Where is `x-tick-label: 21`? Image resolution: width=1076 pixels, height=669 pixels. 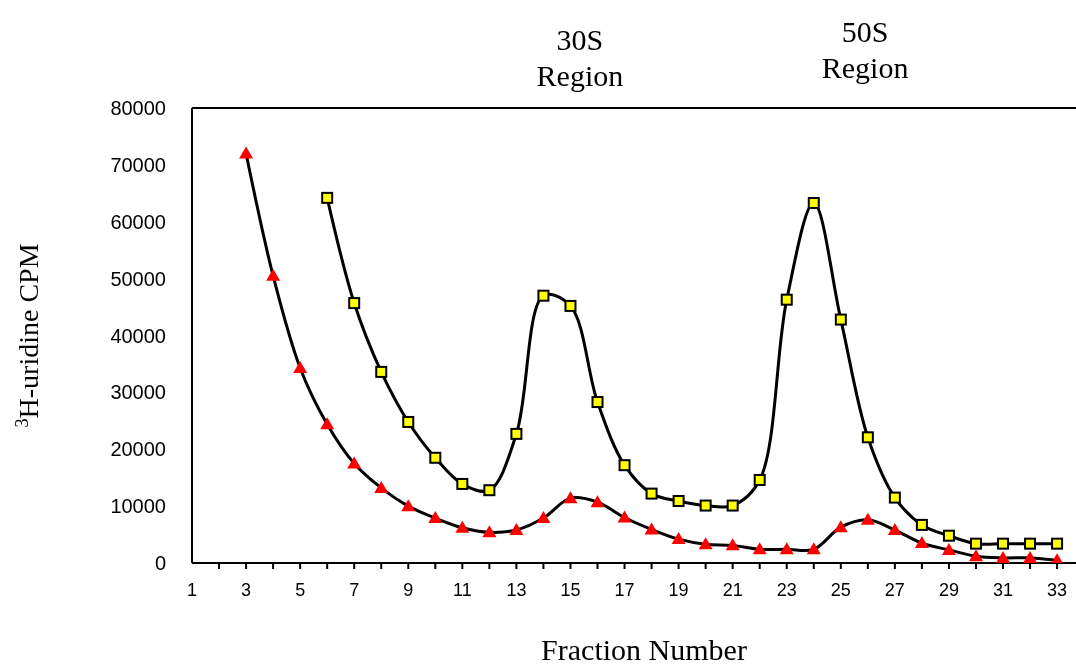 x-tick-label: 21 is located at coordinates (732, 590).